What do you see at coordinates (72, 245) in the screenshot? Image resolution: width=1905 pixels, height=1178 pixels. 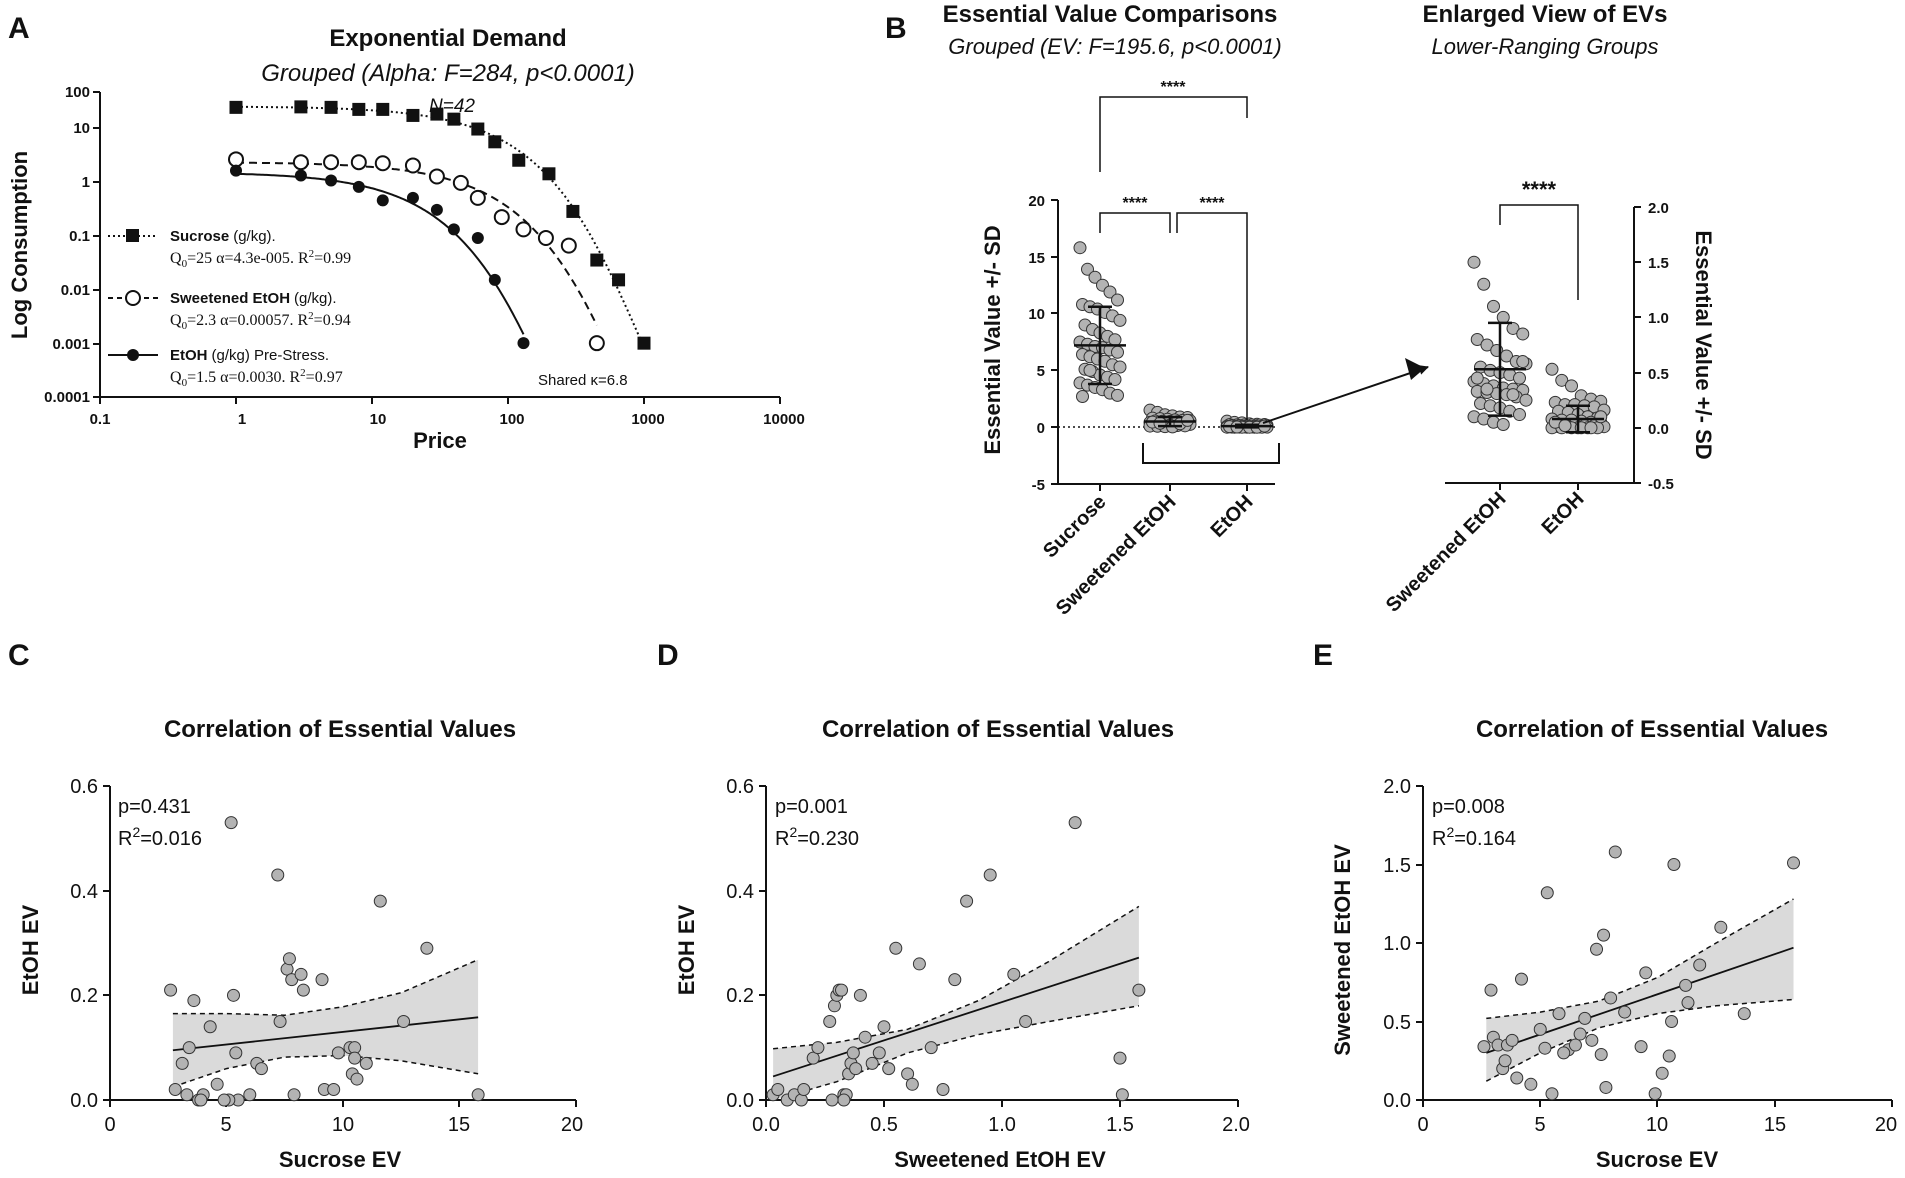 I see `panel-a-yticks: 100 10 1 0.1 0.01 0.001 0.0001` at bounding box center [72, 245].